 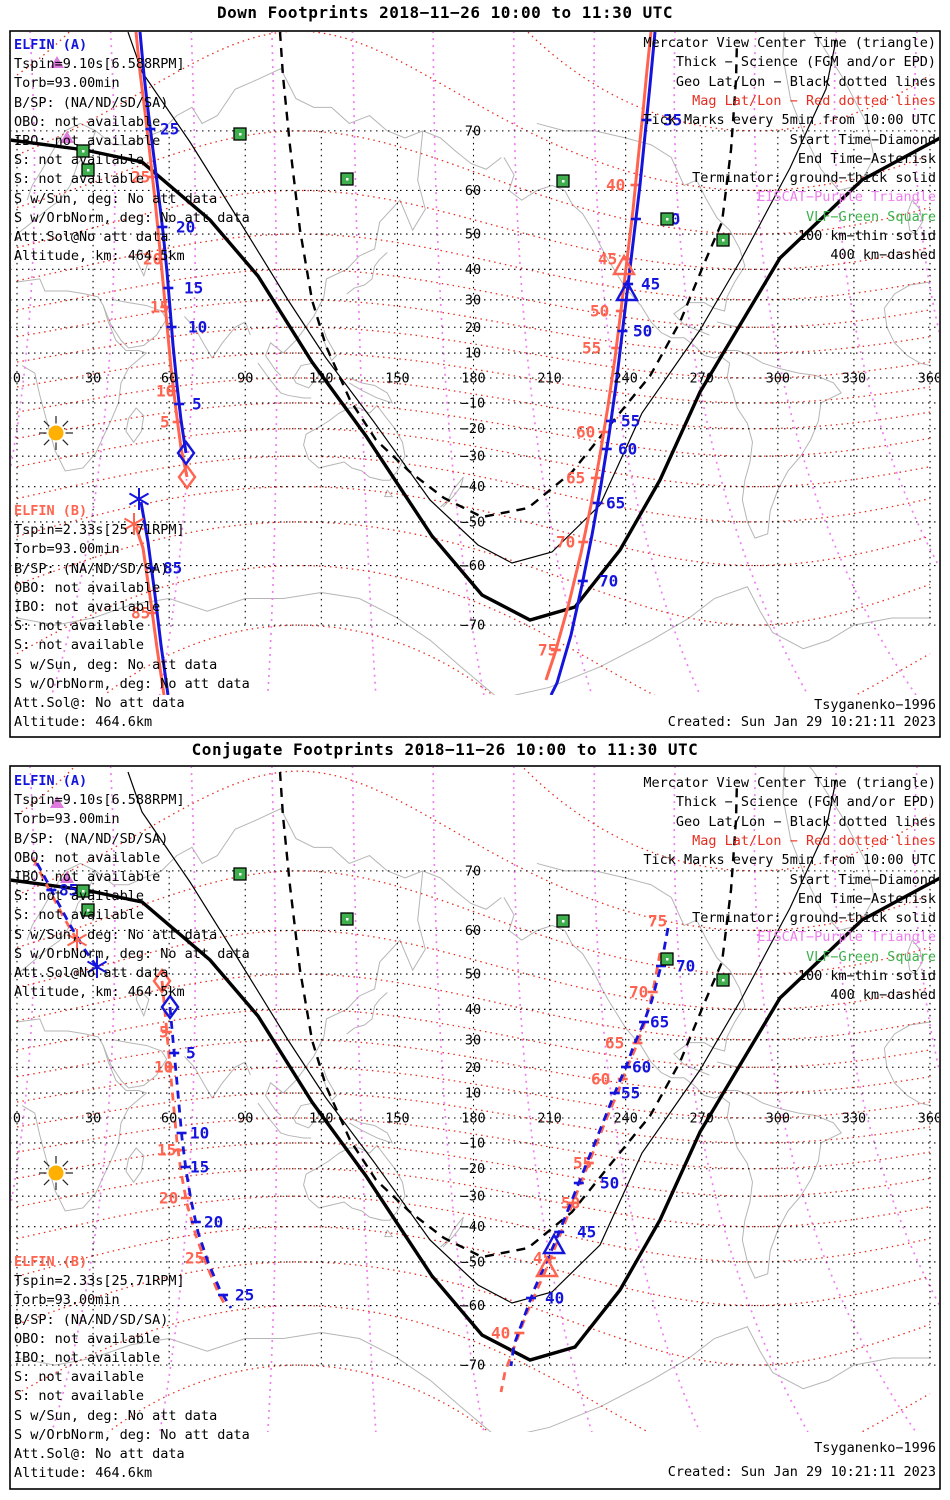 What do you see at coordinates (77, 940) in the screenshot?
I see `end-asterisk-marker` at bounding box center [77, 940].